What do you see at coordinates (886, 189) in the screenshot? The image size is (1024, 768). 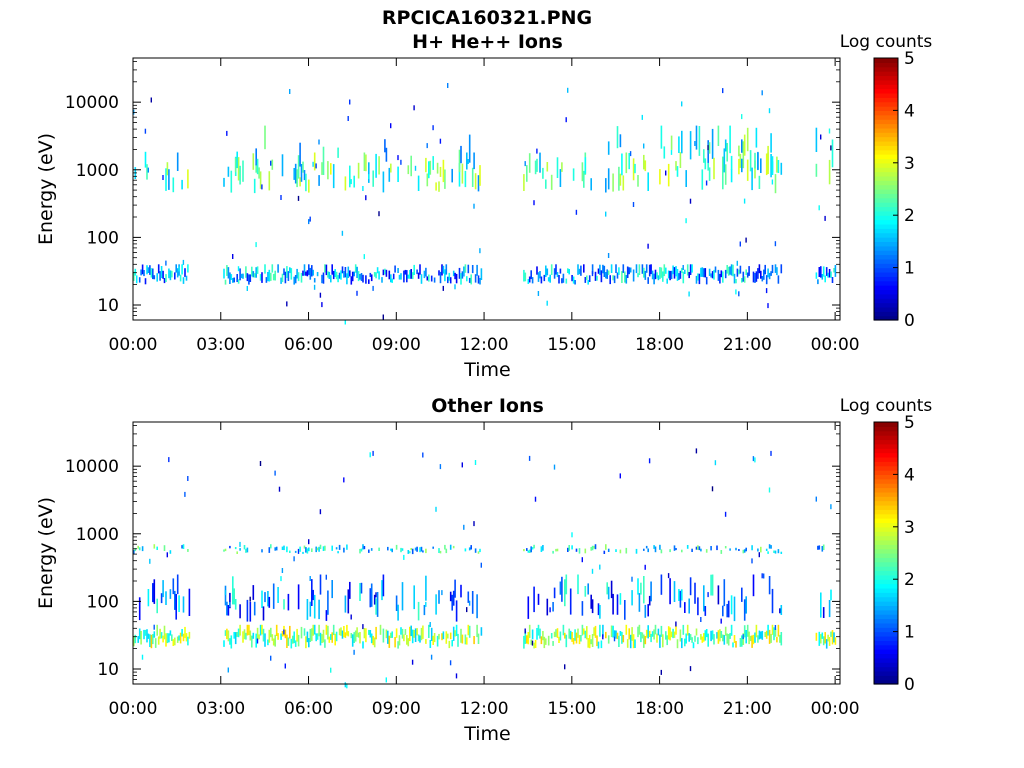 I see `colorbar-frame` at bounding box center [886, 189].